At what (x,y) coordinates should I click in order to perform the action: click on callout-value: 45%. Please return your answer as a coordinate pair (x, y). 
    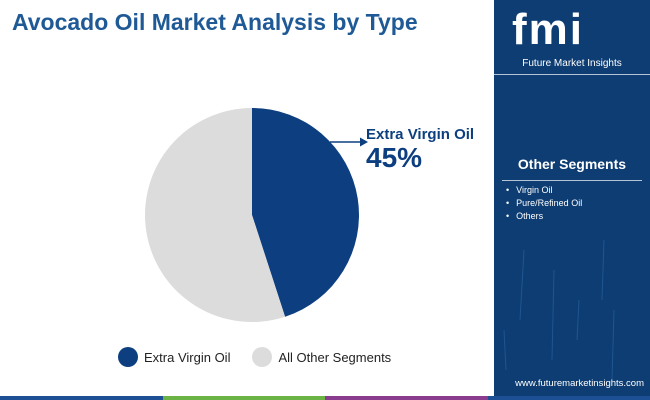
    Looking at the image, I should click on (394, 157).